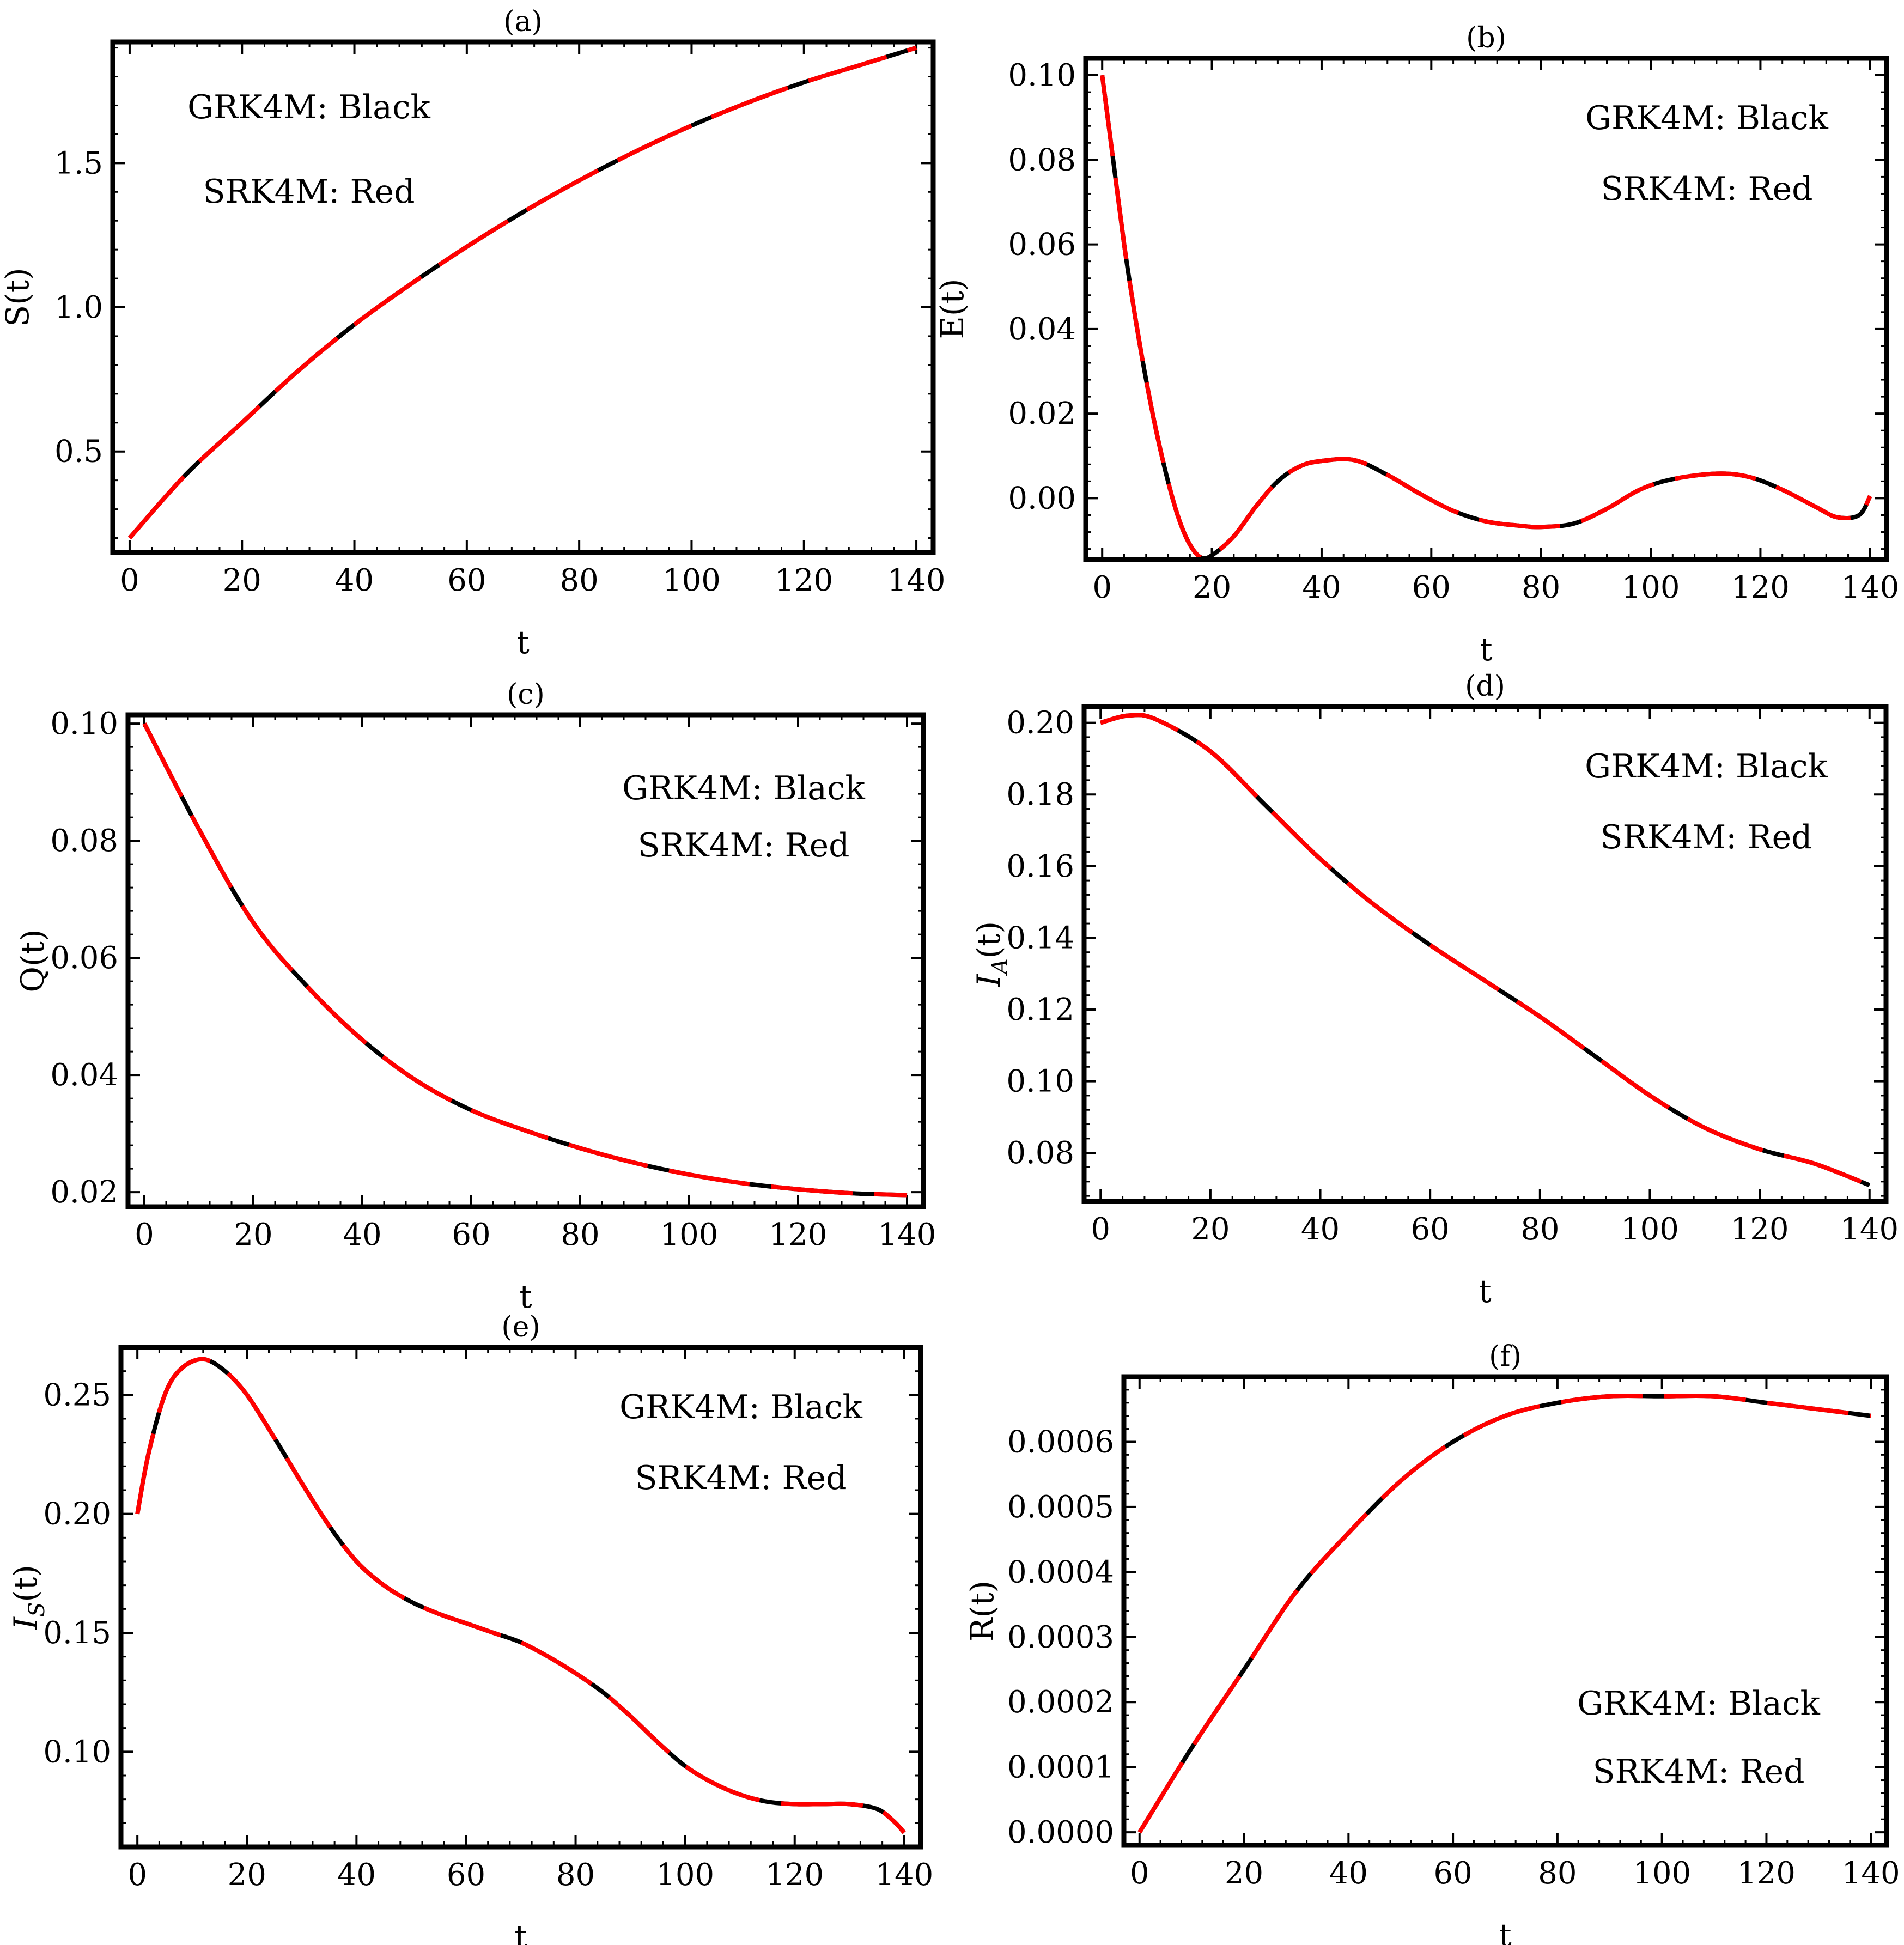 This screenshot has height=1945, width=1904. What do you see at coordinates (523, 21) in the screenshot?
I see `panel-title: (a)` at bounding box center [523, 21].